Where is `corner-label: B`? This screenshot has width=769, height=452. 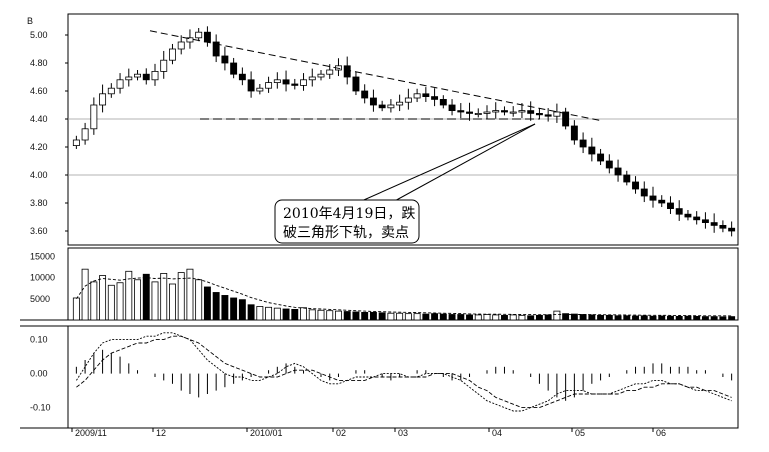
corner-label: B is located at coordinates (30, 21).